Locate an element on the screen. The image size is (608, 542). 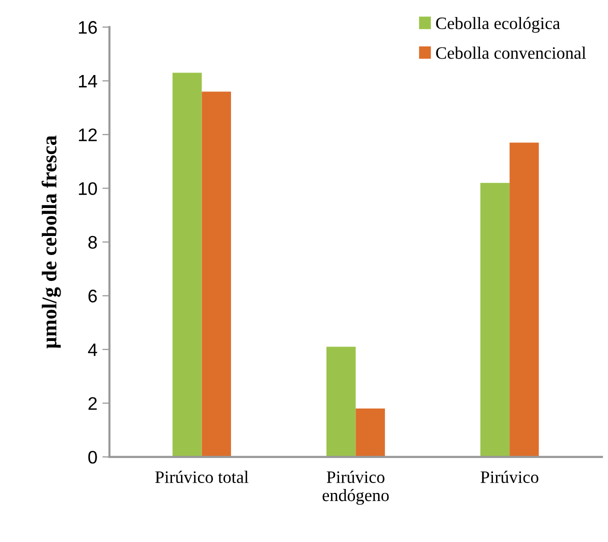
legend-label: Cebolla convencional is located at coordinates (511, 52).